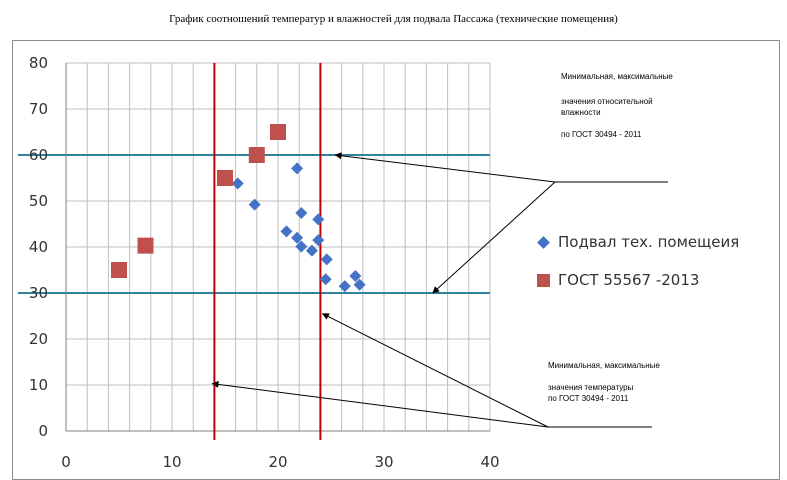 The height and width of the screenshot is (480, 787). I want to click on y-tick-label: 20, so click(38, 339).